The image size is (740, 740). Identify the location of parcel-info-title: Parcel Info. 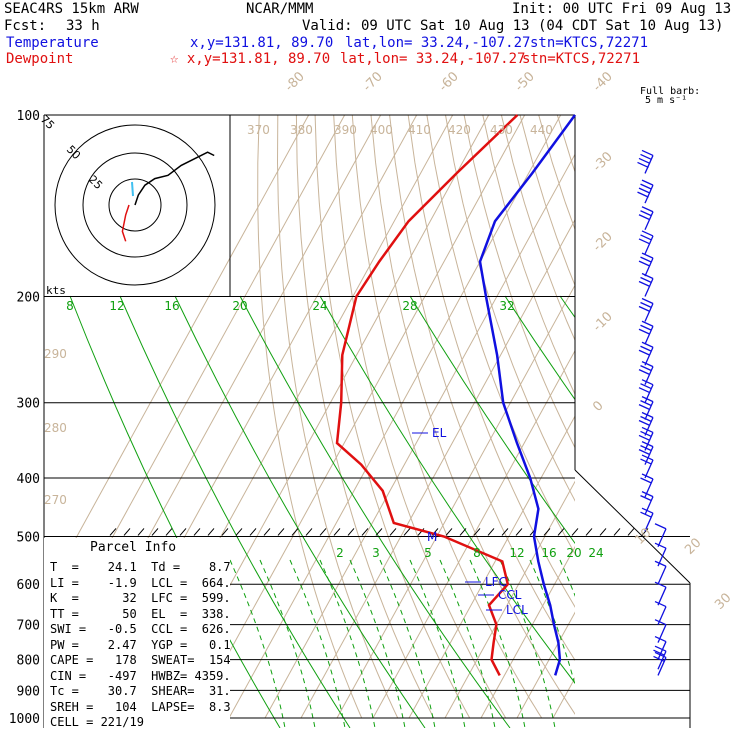
(133, 547).